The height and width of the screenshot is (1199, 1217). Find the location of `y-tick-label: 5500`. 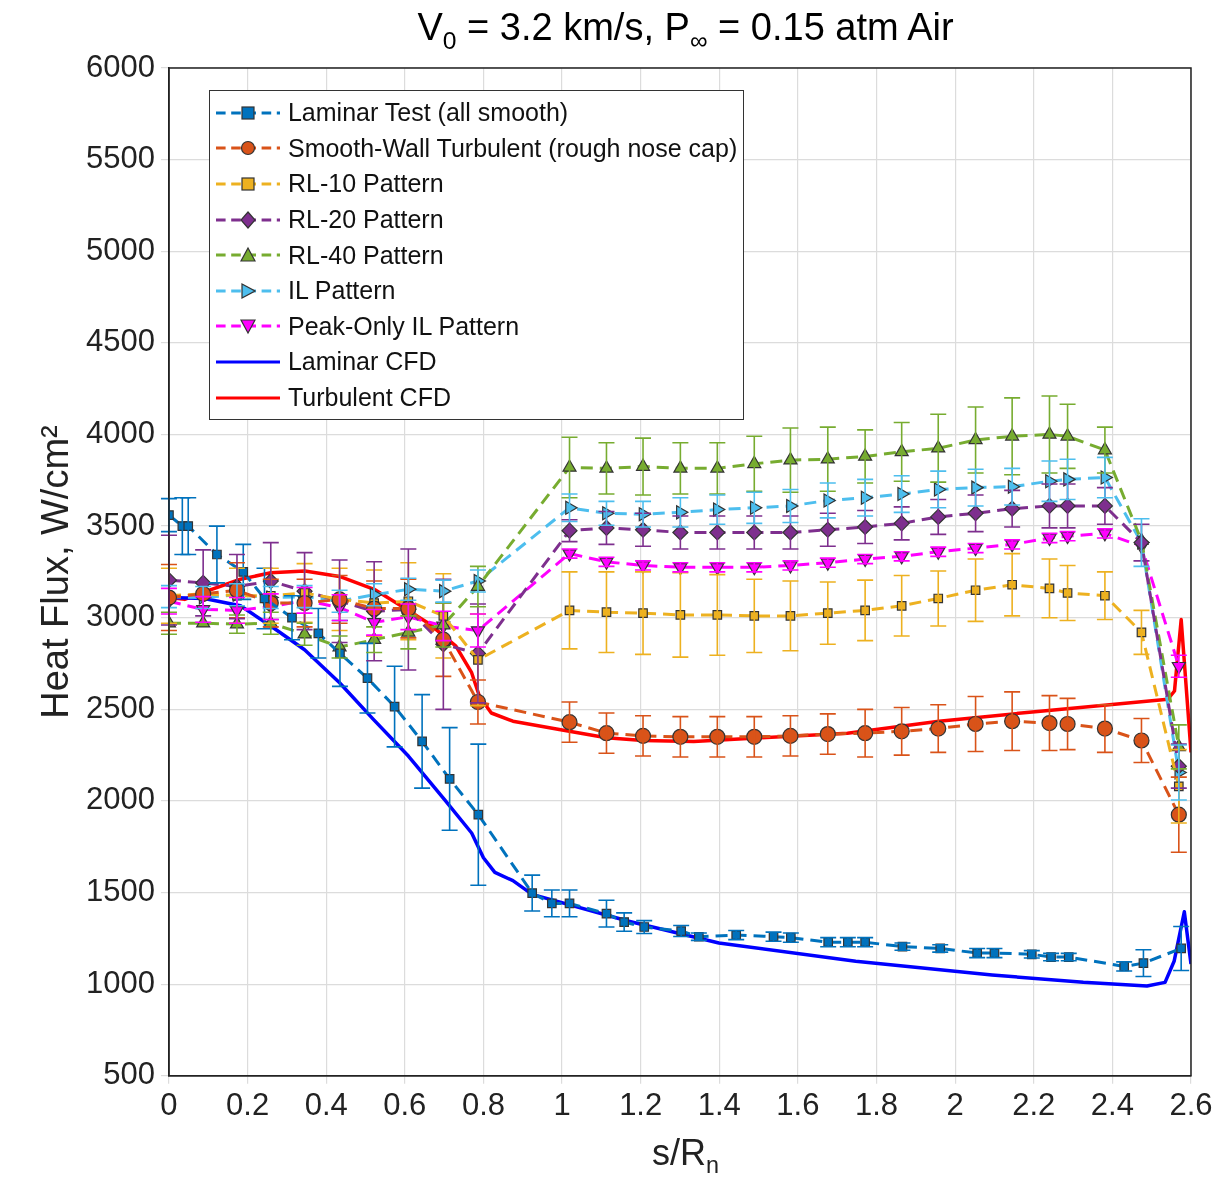

y-tick-label: 5500 is located at coordinates (120, 158).